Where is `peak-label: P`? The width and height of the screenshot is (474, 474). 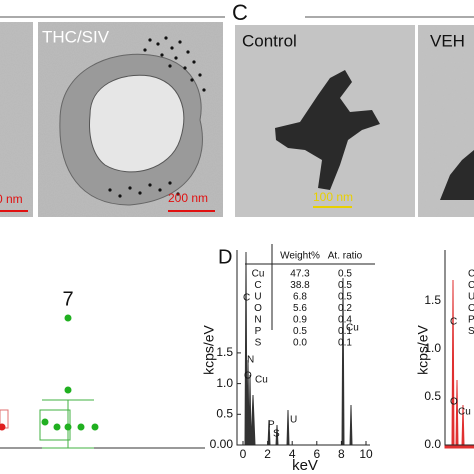 peak-label: P is located at coordinates (271, 425).